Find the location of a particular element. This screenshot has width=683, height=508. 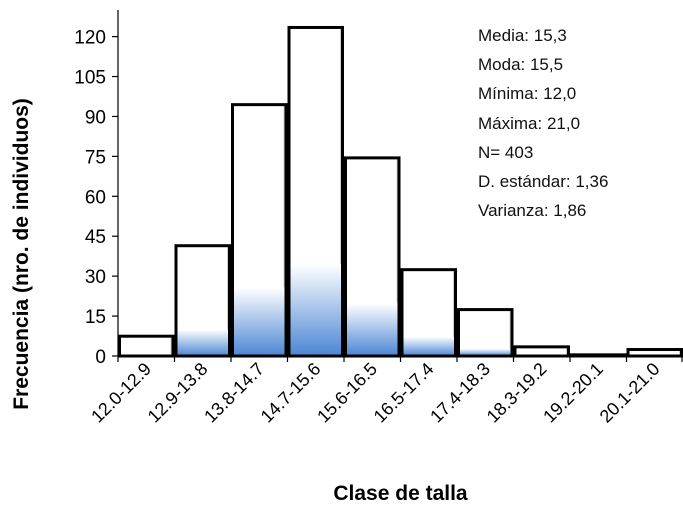

stat-n: N= 403 is located at coordinates (506, 152).